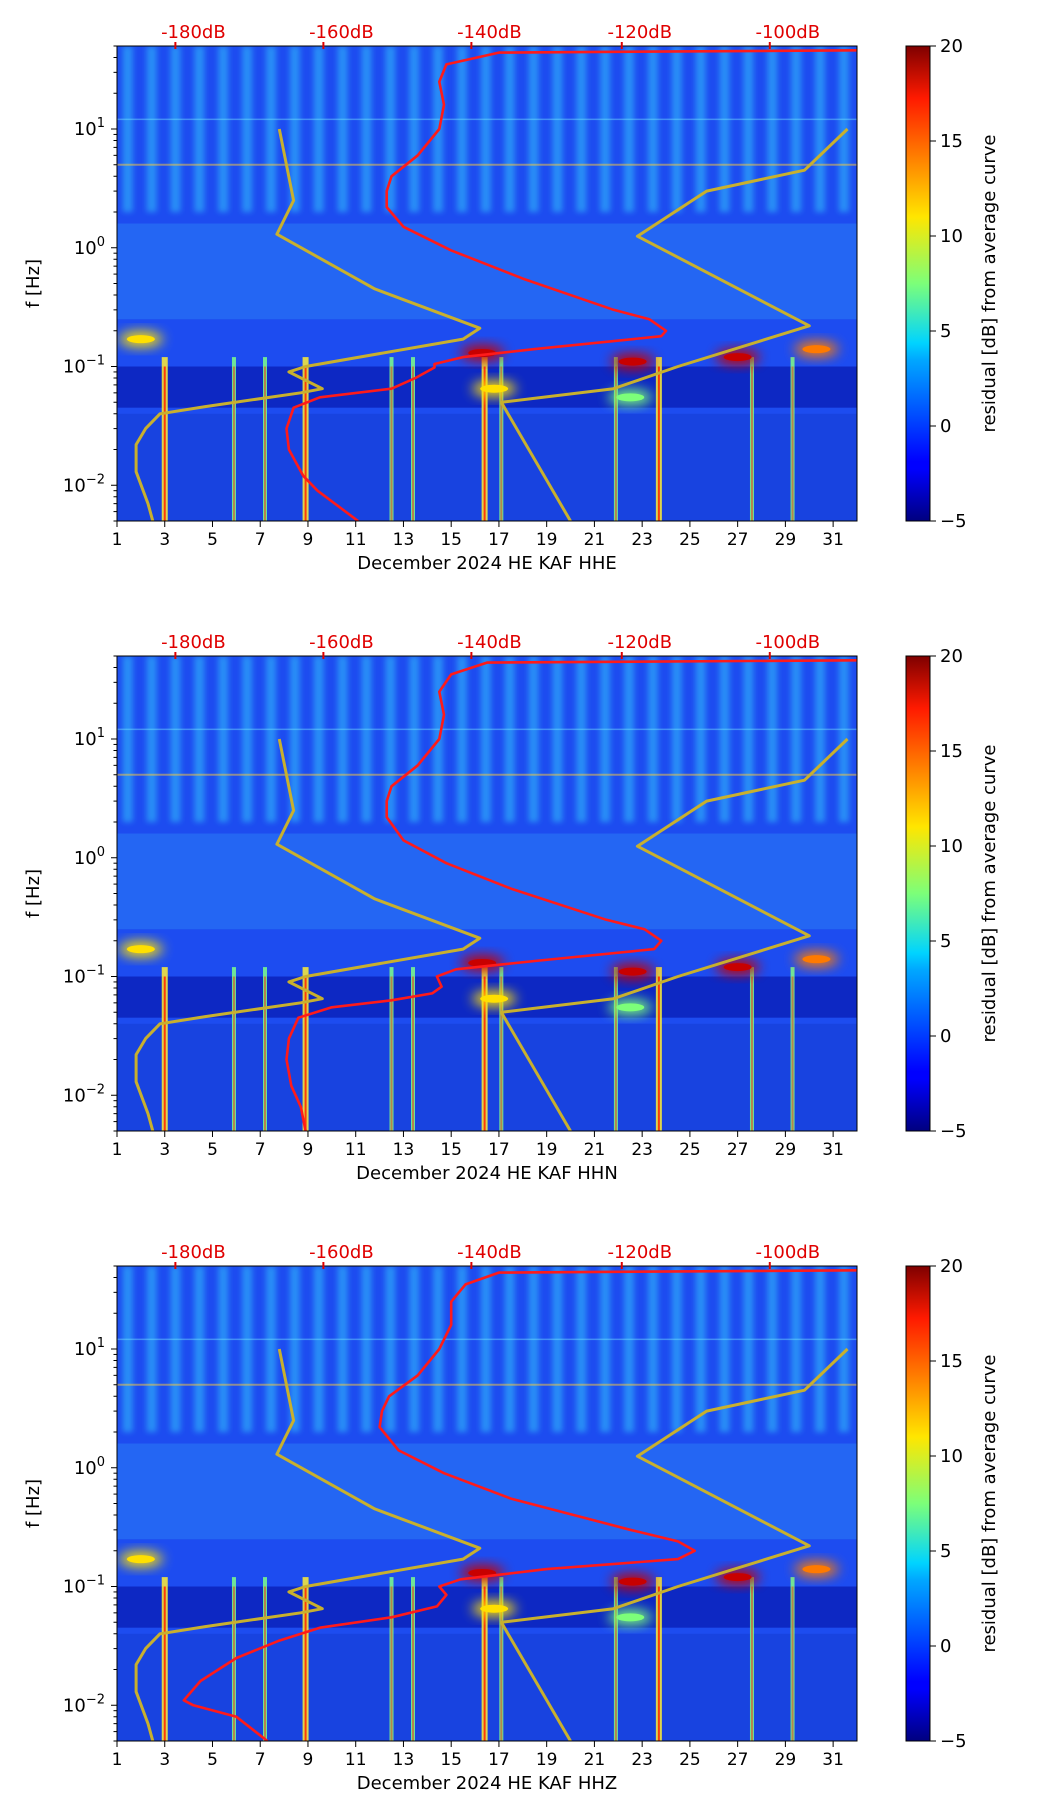 The width and height of the screenshot is (1052, 1810). Describe the element at coordinates (101, 733) in the screenshot. I see `y-tick-exponent: 1` at that location.